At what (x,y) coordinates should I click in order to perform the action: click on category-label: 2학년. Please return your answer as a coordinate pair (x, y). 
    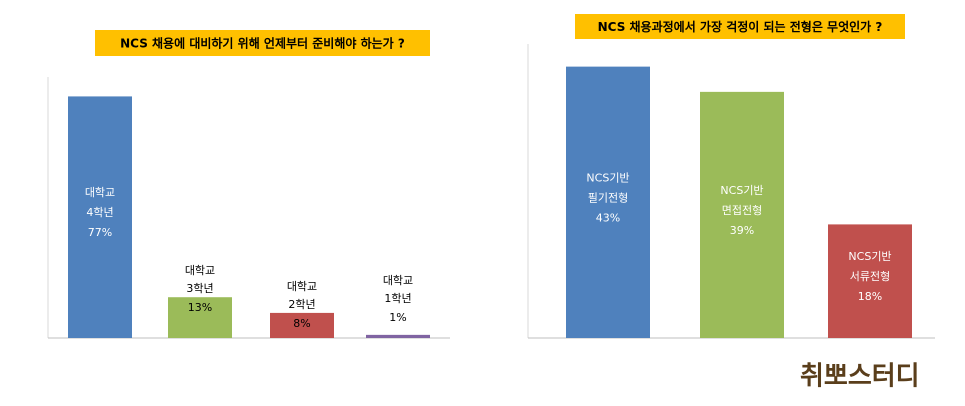
    Looking at the image, I should click on (301, 304).